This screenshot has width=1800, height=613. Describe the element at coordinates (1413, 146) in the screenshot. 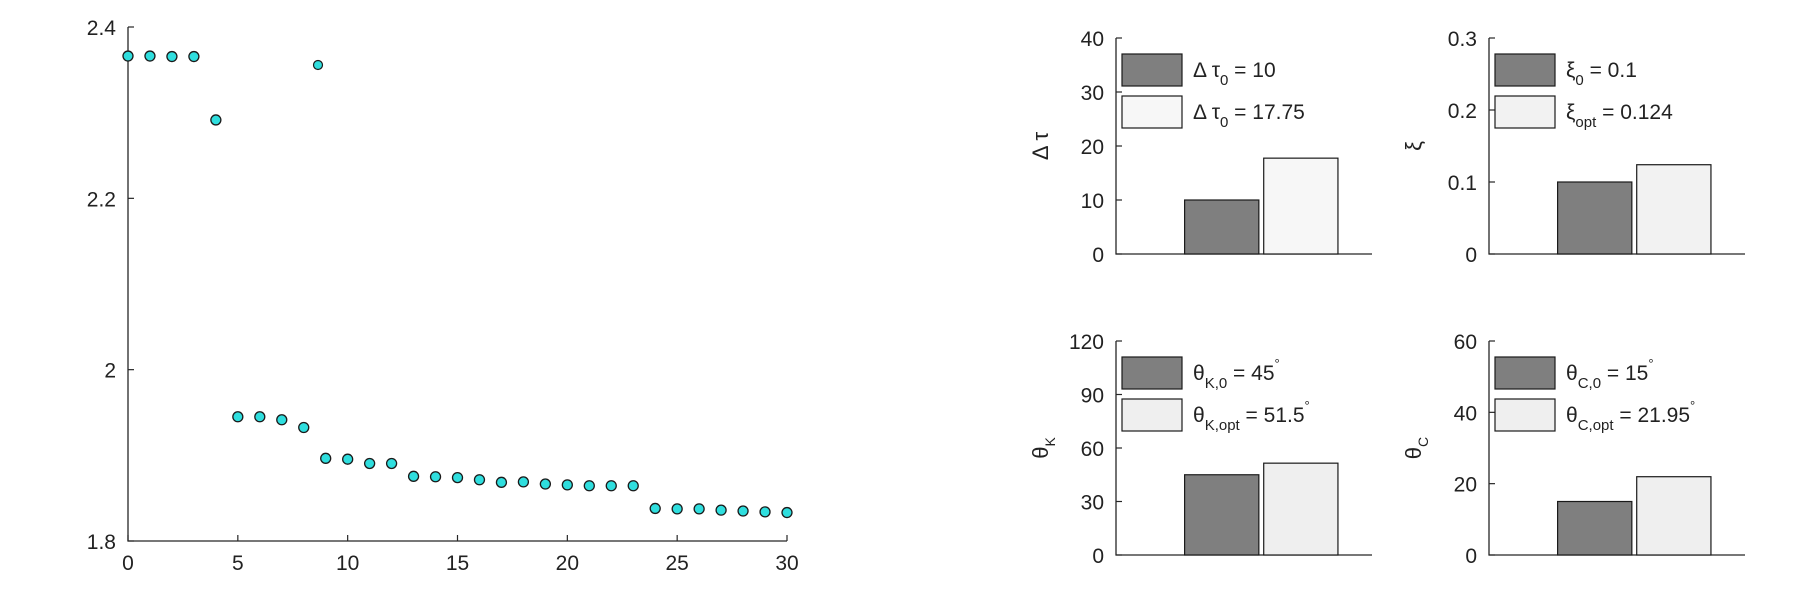

I see `y-axis-label: ξ` at that location.